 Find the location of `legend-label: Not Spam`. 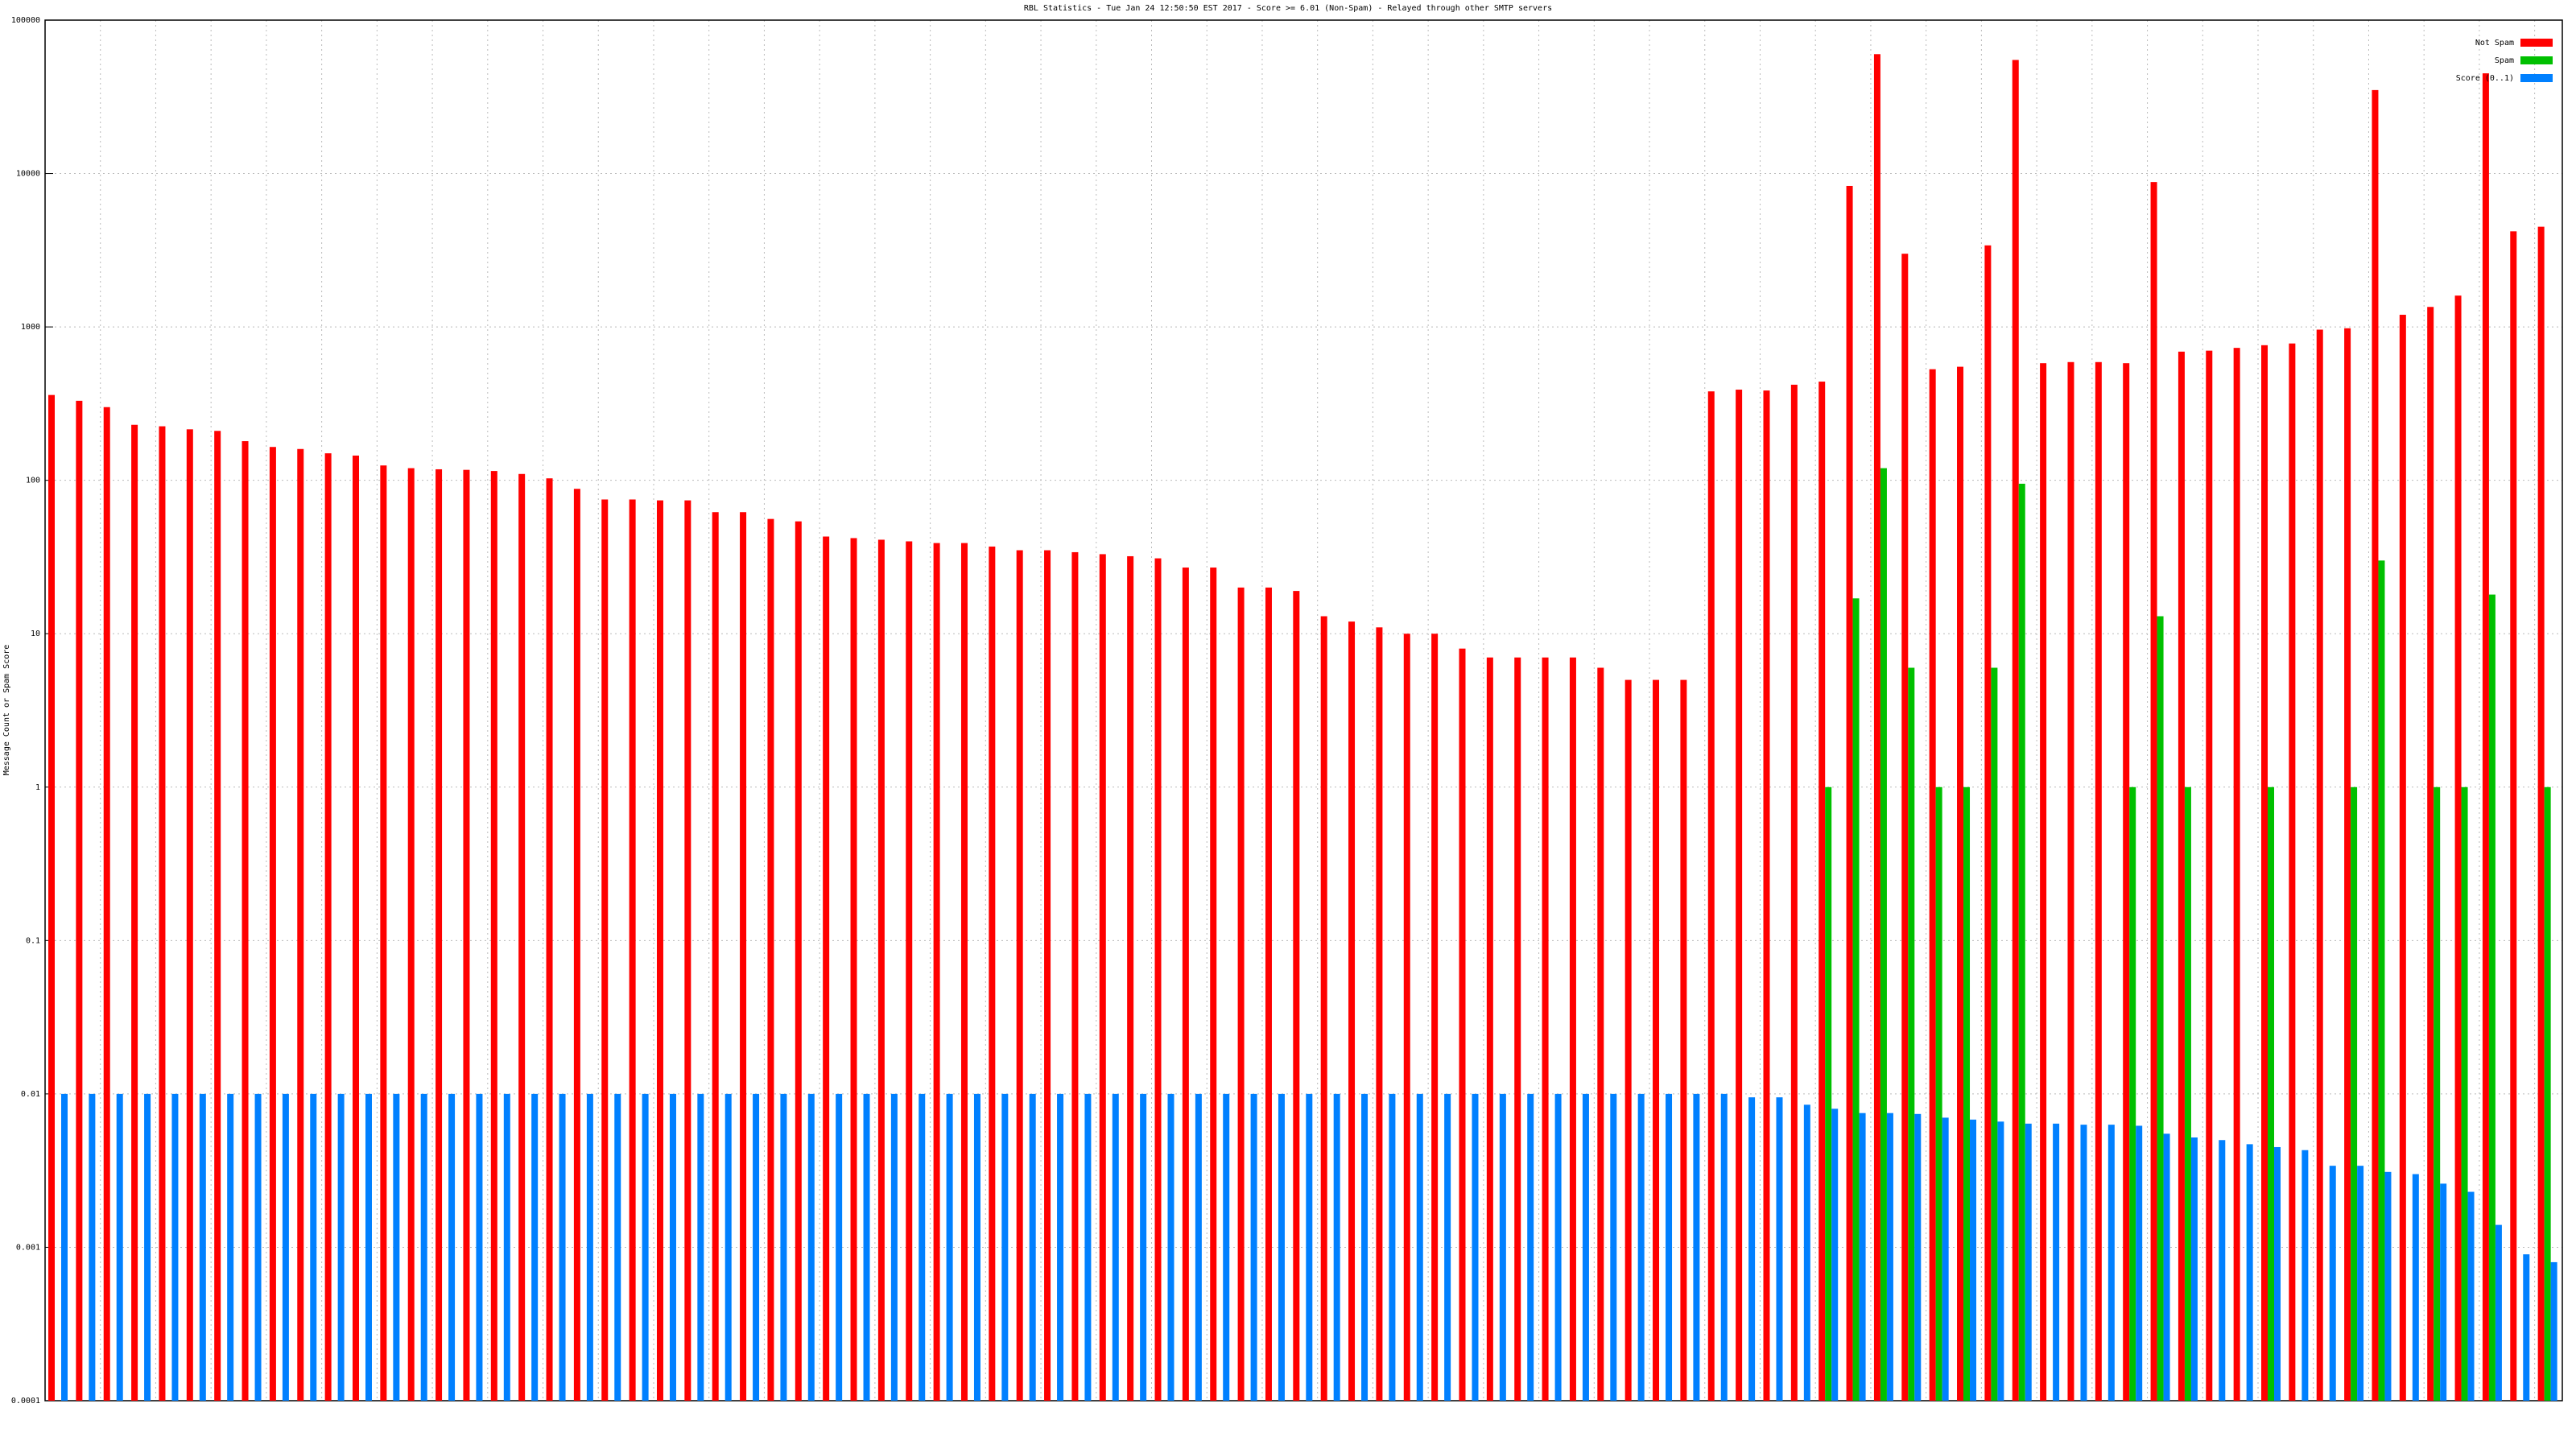

legend-label: Not Spam is located at coordinates (2494, 43).